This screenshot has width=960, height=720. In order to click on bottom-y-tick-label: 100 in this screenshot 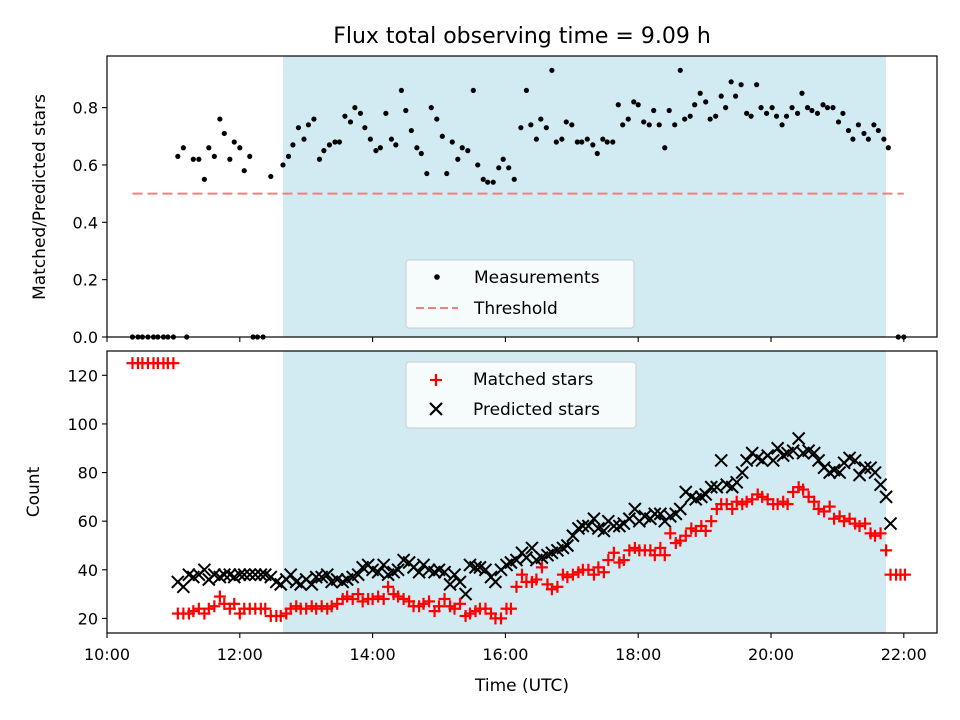, I will do `click(82, 424)`.